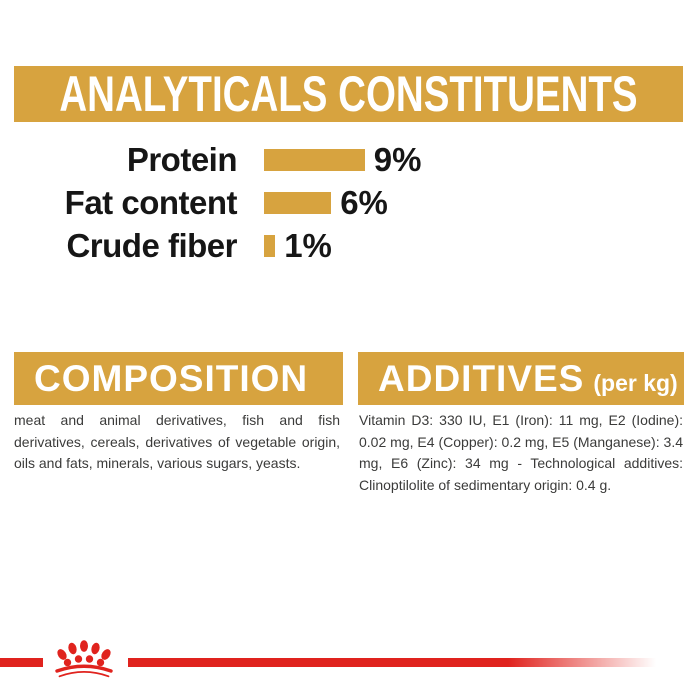  Describe the element at coordinates (21, 662) in the screenshot. I see `footer-red-bar-left` at that location.